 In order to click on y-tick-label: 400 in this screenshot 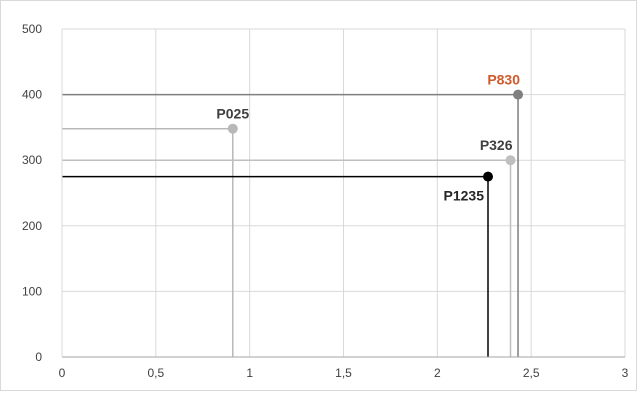, I will do `click(32, 95)`.